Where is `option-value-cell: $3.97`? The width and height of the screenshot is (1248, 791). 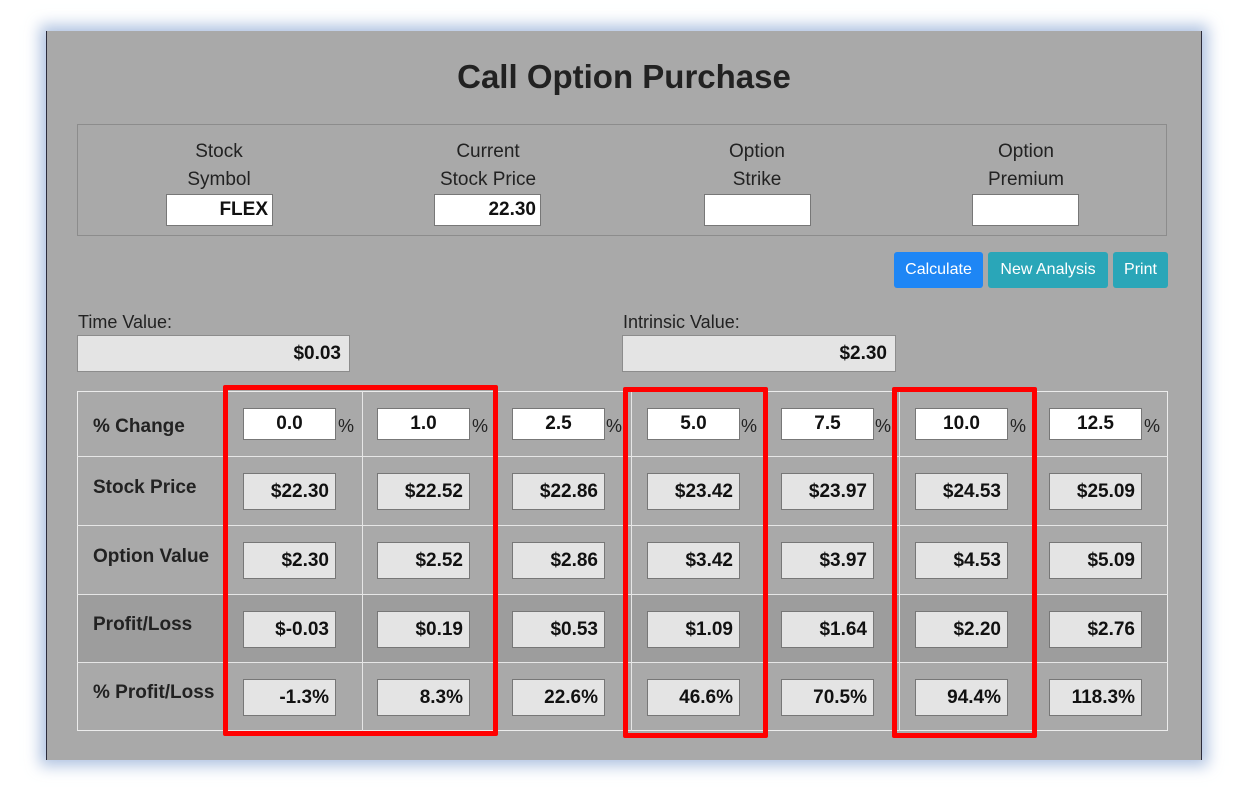
option-value-cell: $3.97 is located at coordinates (827, 560).